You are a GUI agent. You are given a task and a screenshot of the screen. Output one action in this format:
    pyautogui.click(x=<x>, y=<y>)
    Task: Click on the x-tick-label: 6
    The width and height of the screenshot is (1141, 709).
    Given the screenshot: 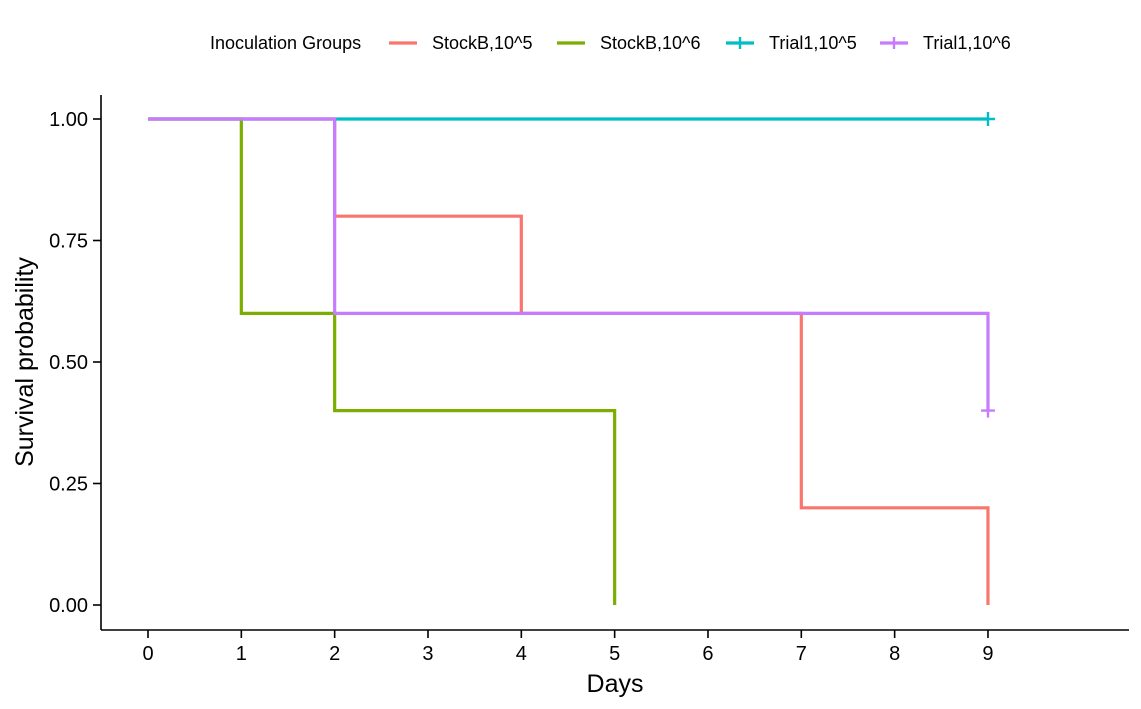 What is the action you would take?
    pyautogui.click(x=707, y=654)
    